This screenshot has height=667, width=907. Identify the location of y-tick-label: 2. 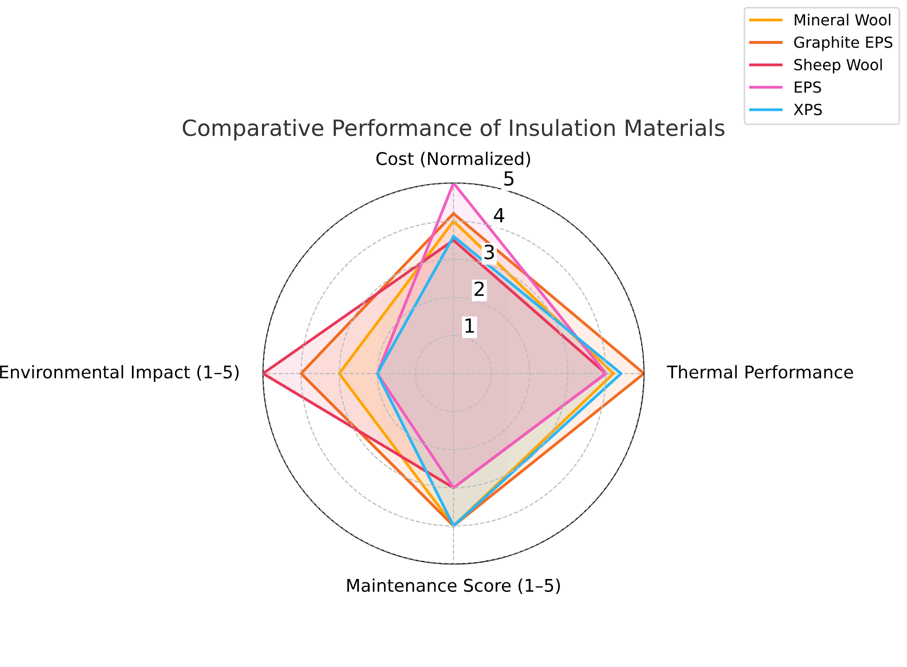
(479, 288).